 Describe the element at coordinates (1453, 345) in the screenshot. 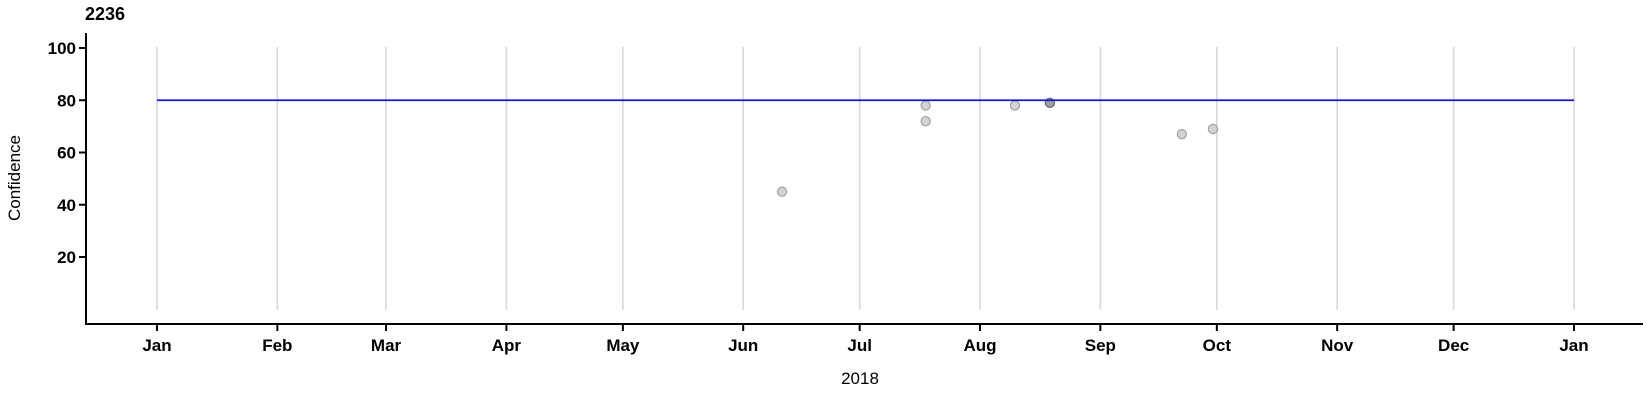

I see `x-tick-label: Dec` at that location.